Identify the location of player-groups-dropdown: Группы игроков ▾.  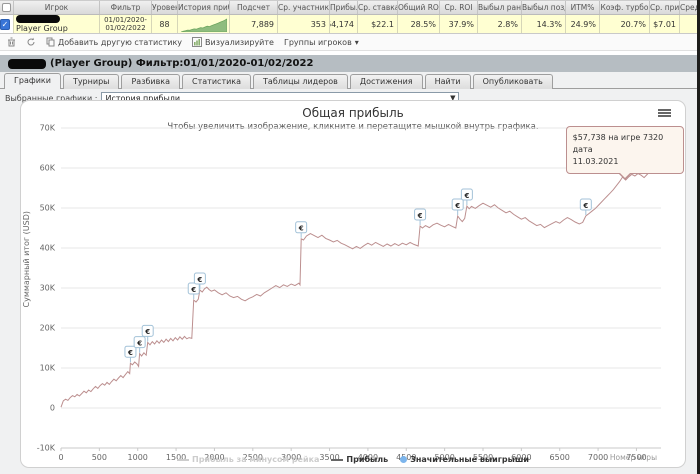
(321, 42).